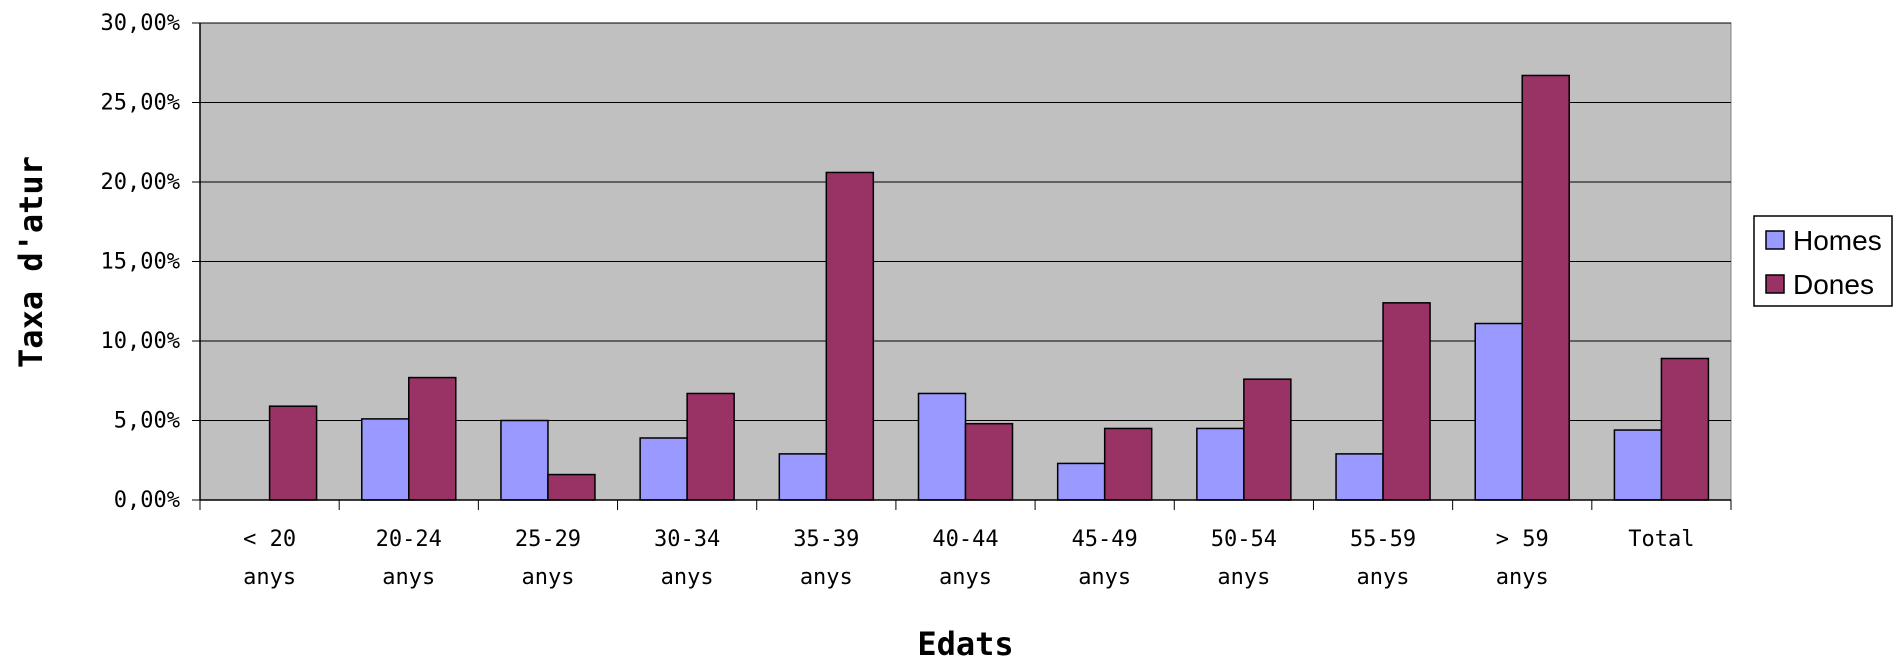 This screenshot has width=1894, height=658. Describe the element at coordinates (140, 341) in the screenshot. I see `y-tick-label: 10,00%` at that location.